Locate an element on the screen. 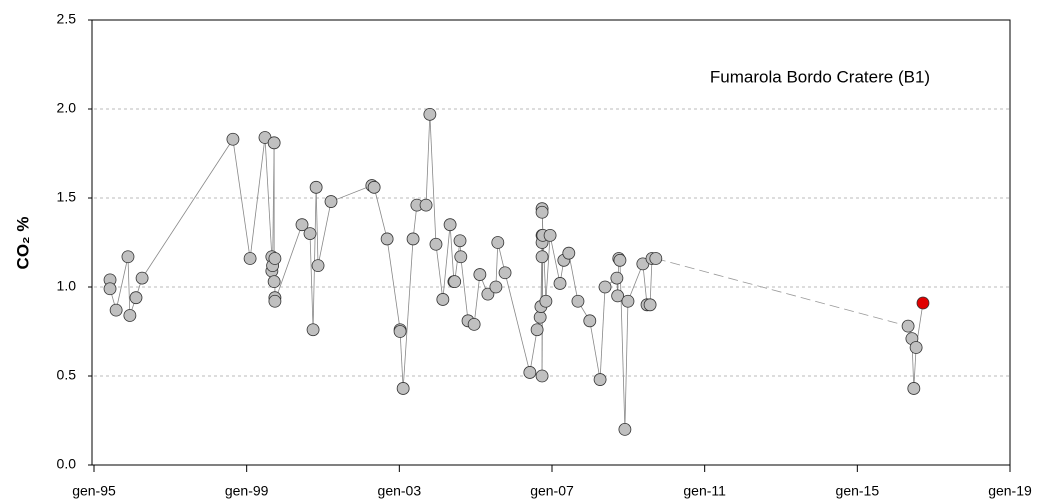 Image resolution: width=1040 pixels, height=501 pixels. gap-connector is located at coordinates (782, 292).